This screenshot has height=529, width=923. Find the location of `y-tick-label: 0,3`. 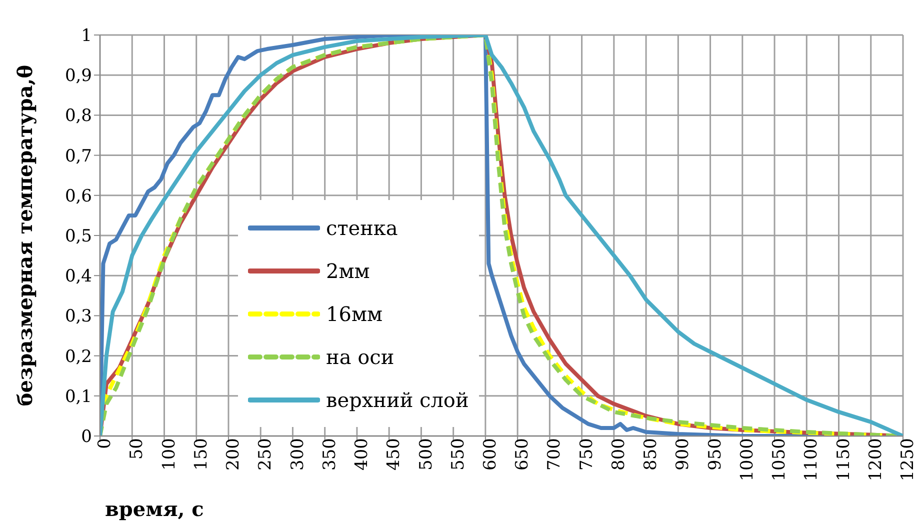

y-tick-label: 0,3 is located at coordinates (78, 316).